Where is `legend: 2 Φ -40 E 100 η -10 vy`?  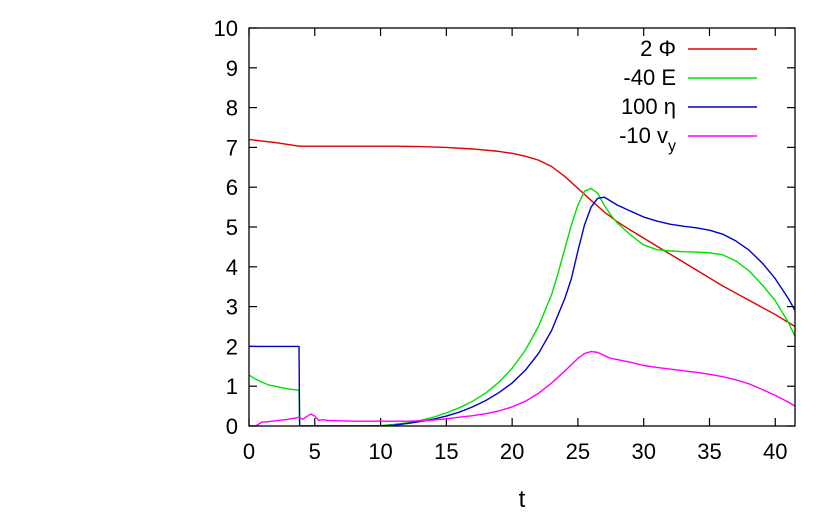
legend: 2 Φ -40 E 100 η -10 vy is located at coordinates (688, 95).